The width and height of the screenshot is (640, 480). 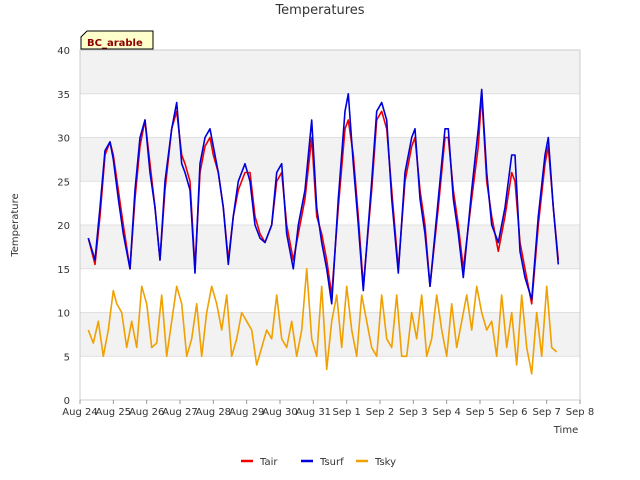 I want to click on x-tick-label: Sep 7, so click(x=546, y=412).